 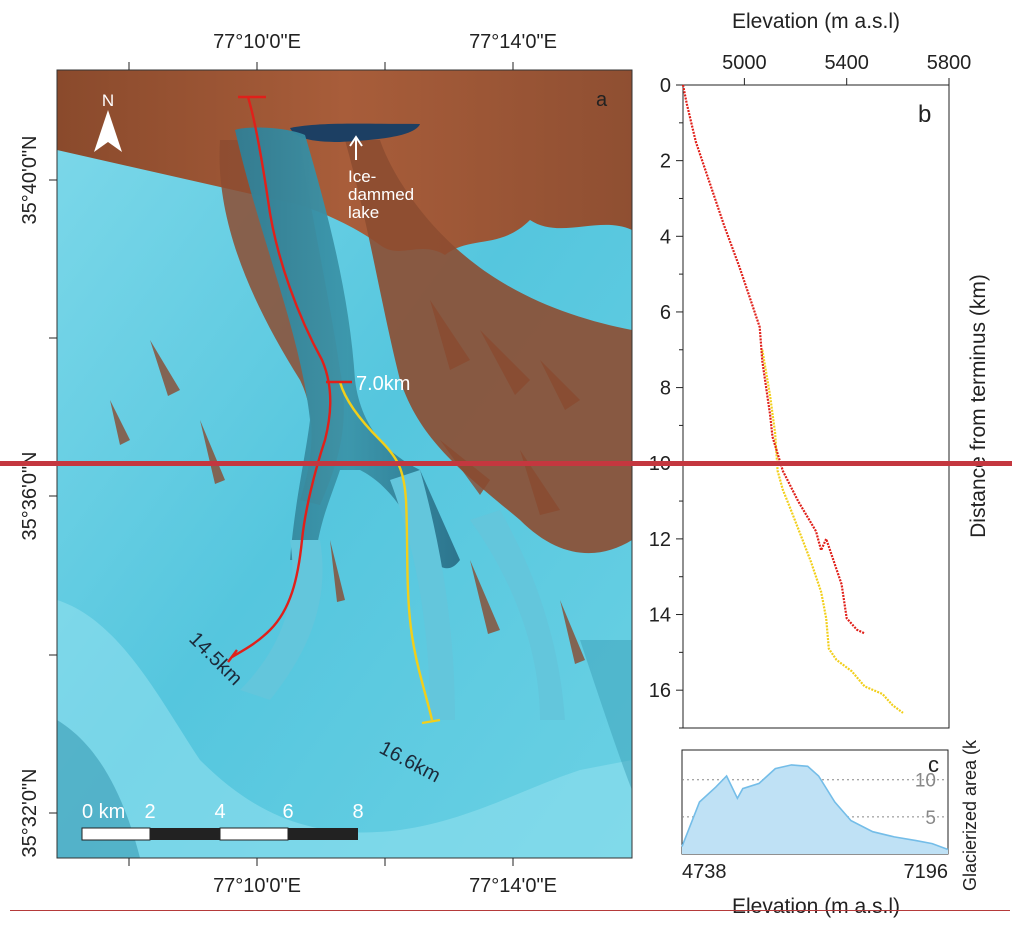 I want to click on lat-label-1: 35°40'0"N, so click(x=30, y=180).